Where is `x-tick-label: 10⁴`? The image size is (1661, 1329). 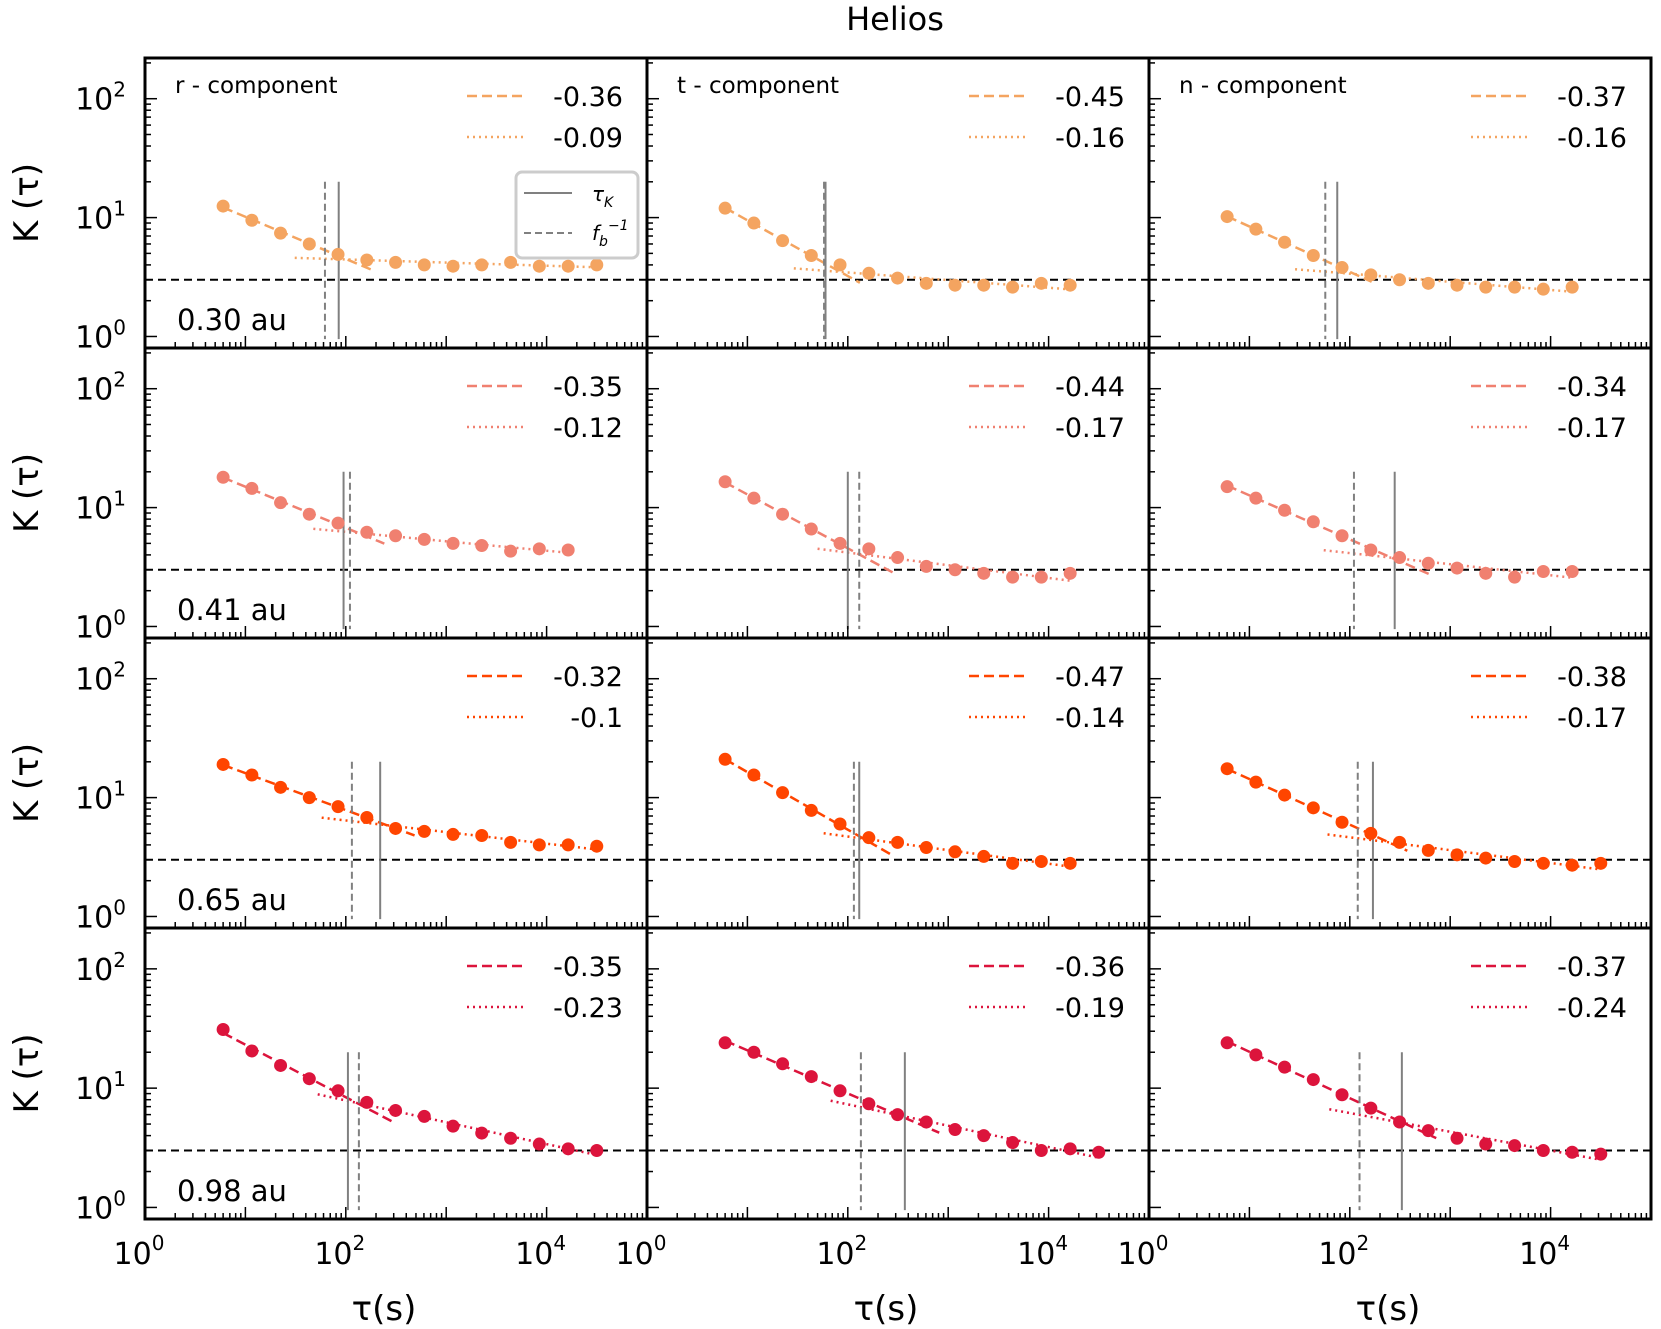
x-tick-label: 10⁴ is located at coordinates (540, 1251).